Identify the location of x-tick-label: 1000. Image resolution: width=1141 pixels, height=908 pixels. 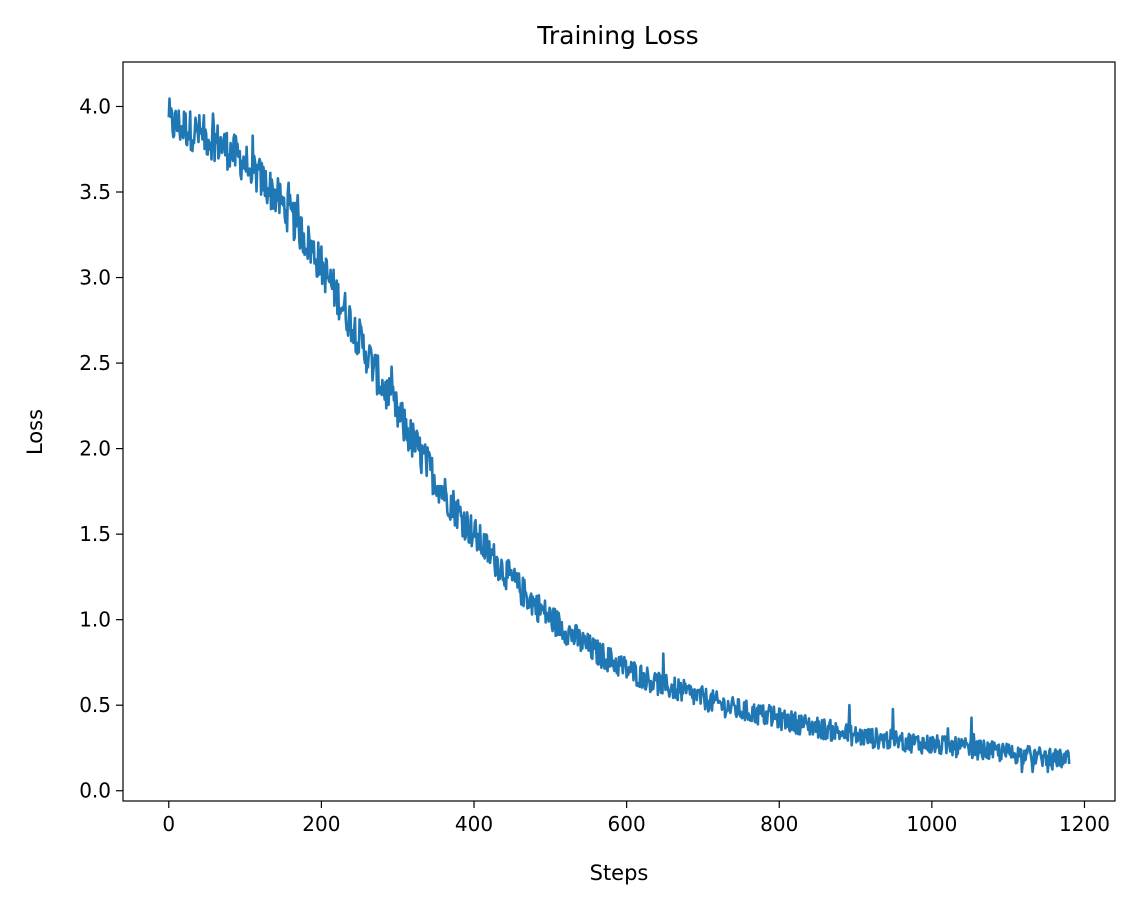
(931, 824).